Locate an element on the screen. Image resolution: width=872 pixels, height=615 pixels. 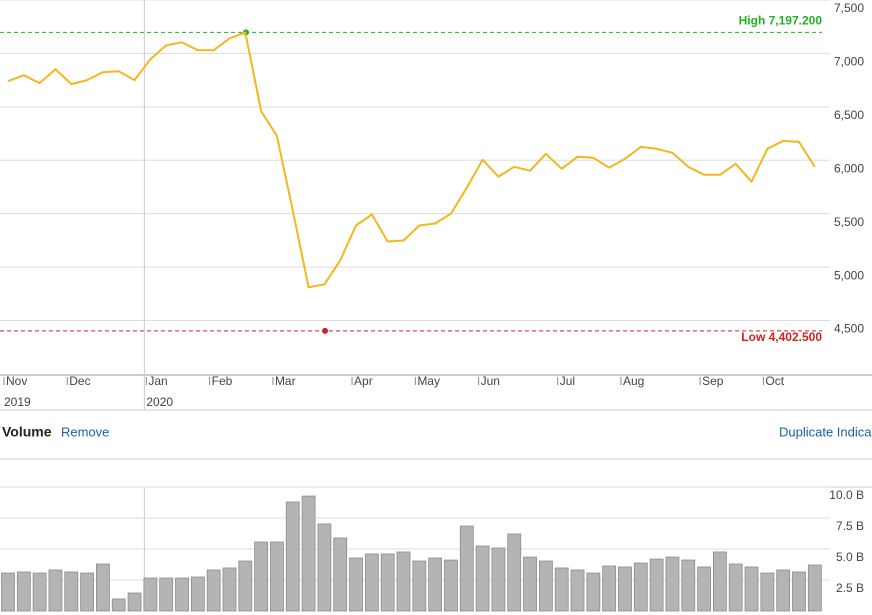
y-tick-label: 6,500 is located at coordinates (849, 115).